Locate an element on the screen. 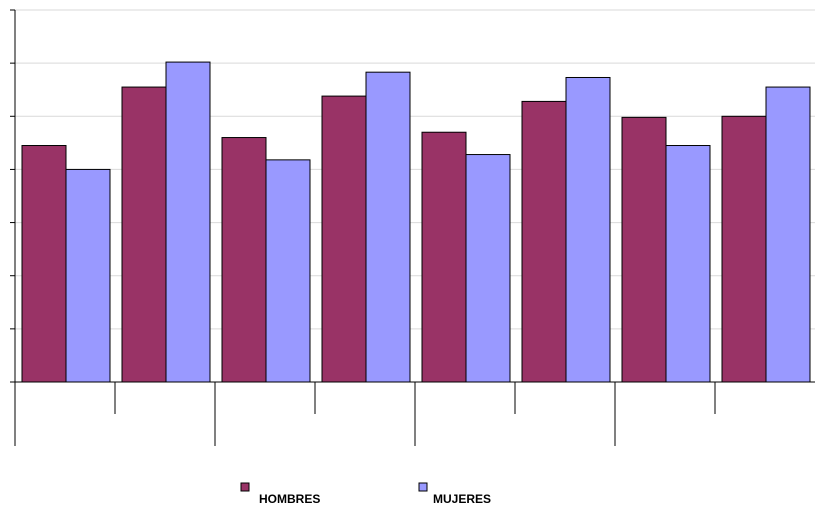 The height and width of the screenshot is (508, 815). legend-swatch-hombres is located at coordinates (245, 487).